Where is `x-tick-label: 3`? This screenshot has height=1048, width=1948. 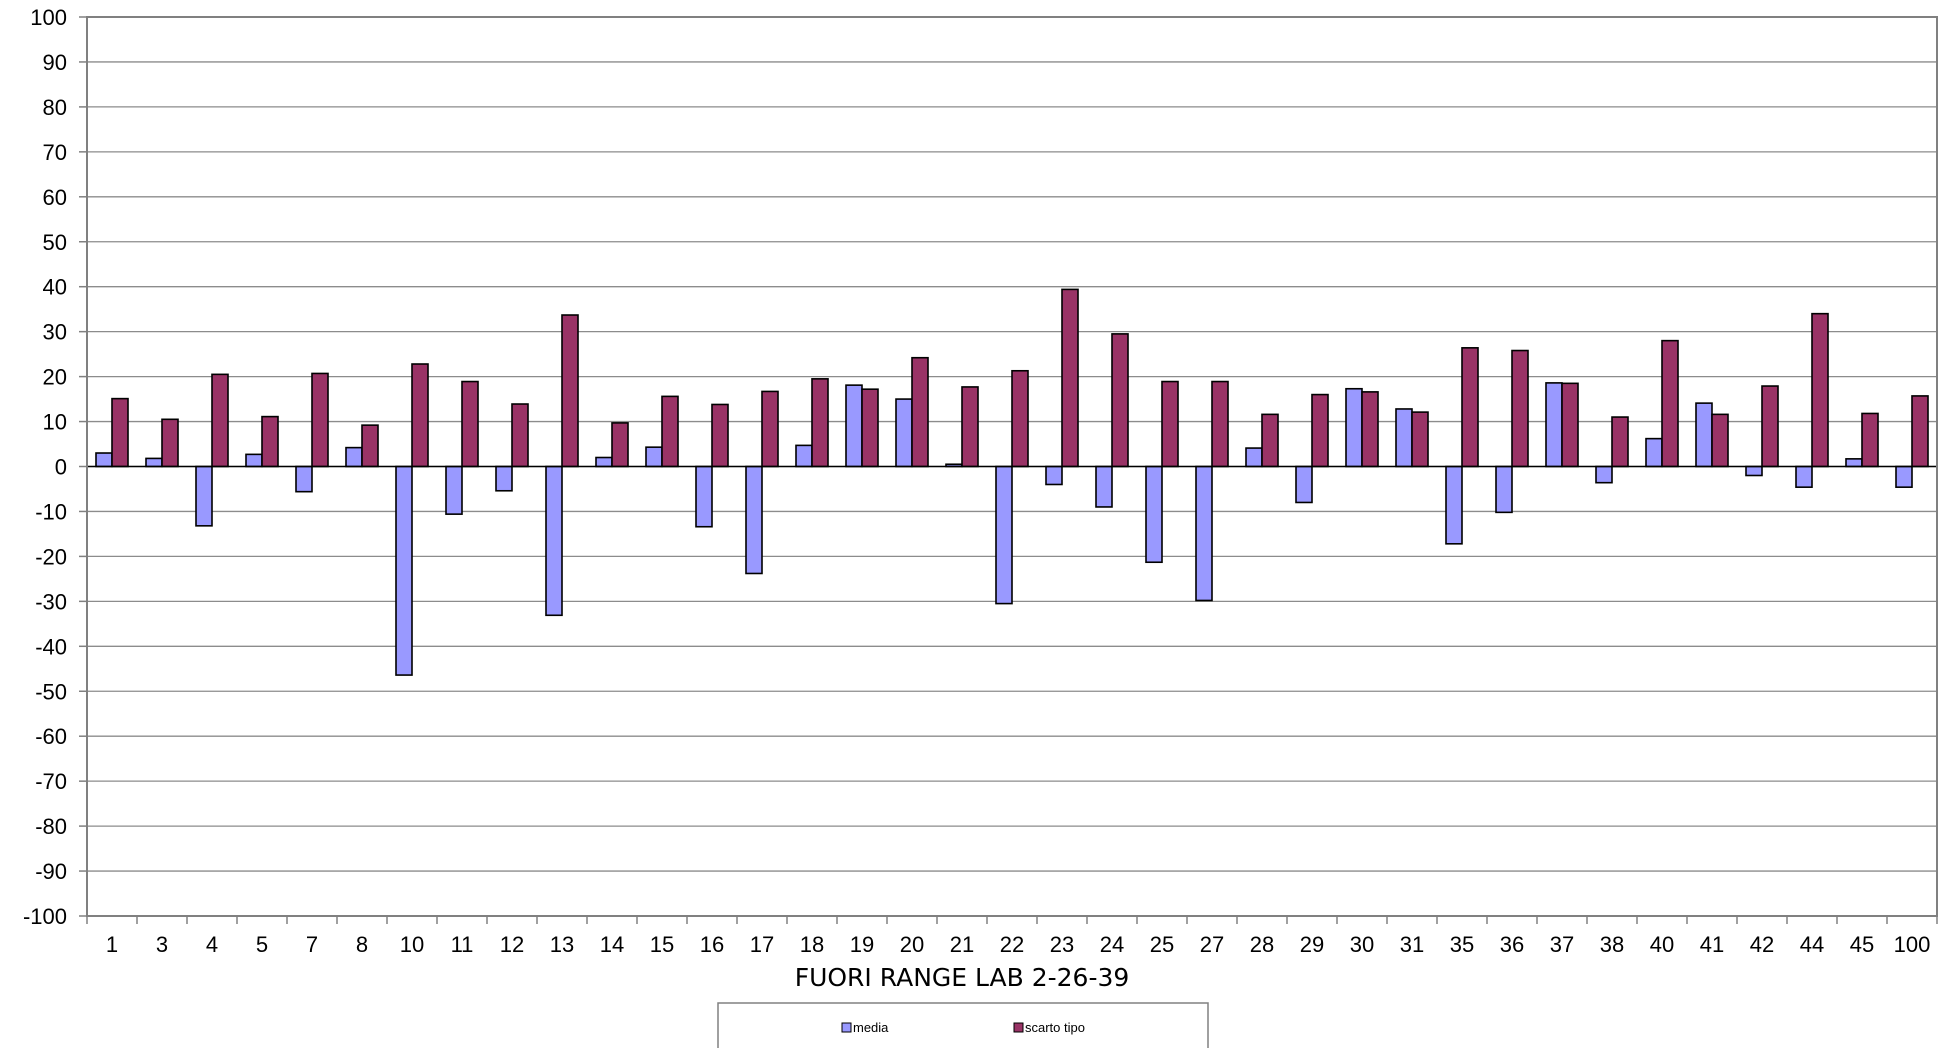
x-tick-label: 3 is located at coordinates (162, 944).